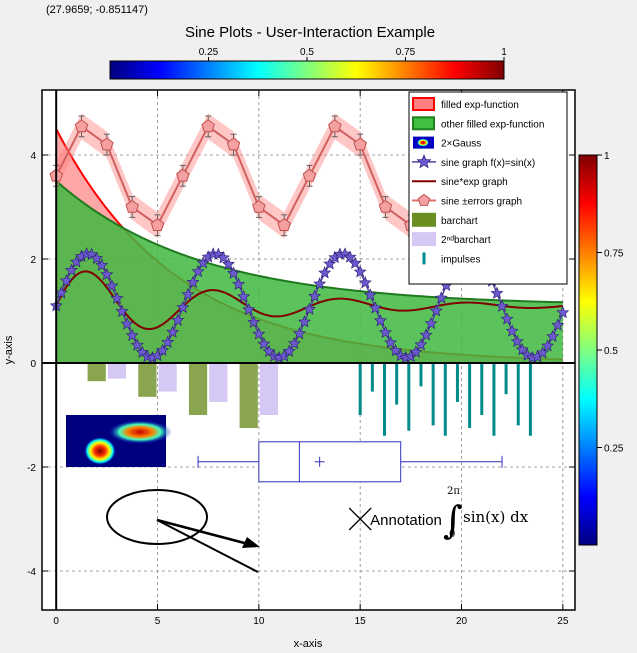  Describe the element at coordinates (478, 123) in the screenshot. I see `legend-entry: other filled exp-function` at that location.